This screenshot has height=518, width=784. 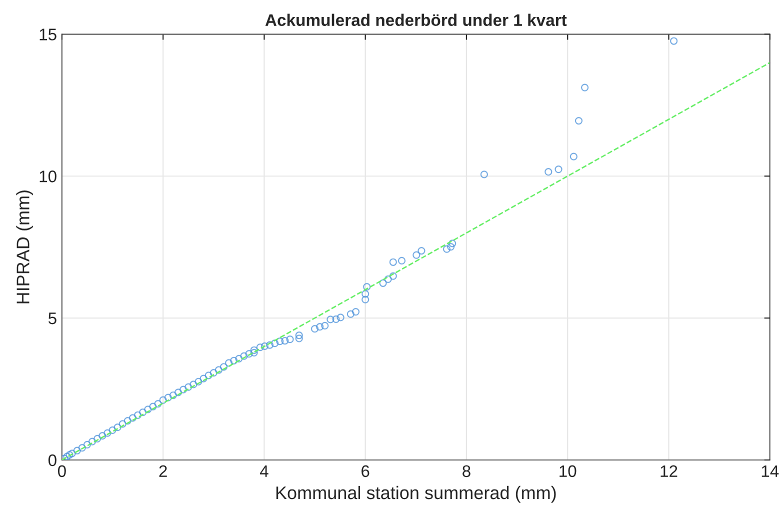 What do you see at coordinates (770, 471) in the screenshot?
I see `x-tick-label: 14` at bounding box center [770, 471].